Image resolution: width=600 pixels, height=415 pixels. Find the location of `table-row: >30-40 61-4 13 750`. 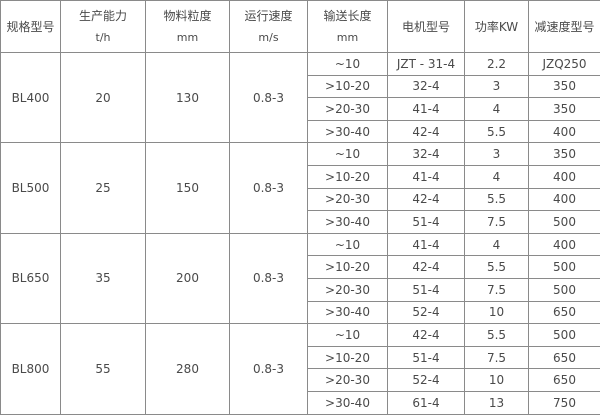

table-row: >30-40 61-4 13 750 is located at coordinates (300, 402).